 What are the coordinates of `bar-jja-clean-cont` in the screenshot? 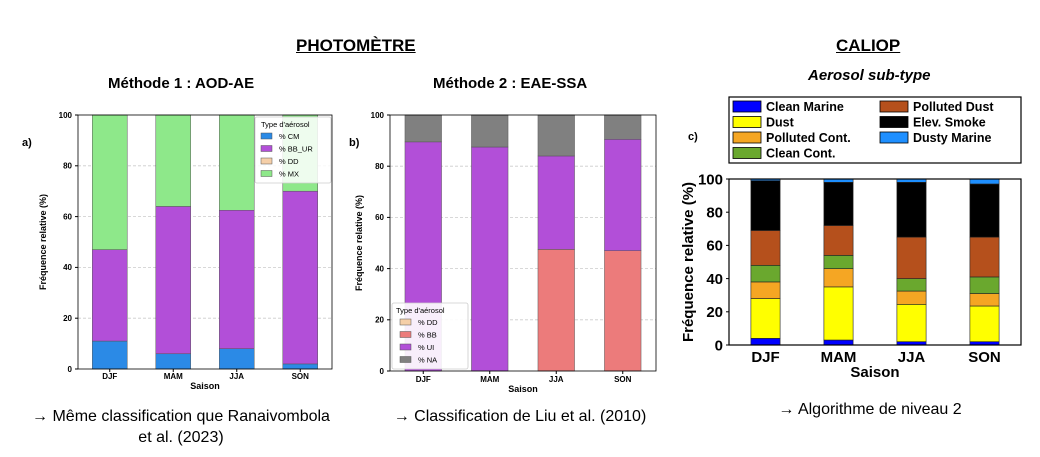 It's located at (911, 285).